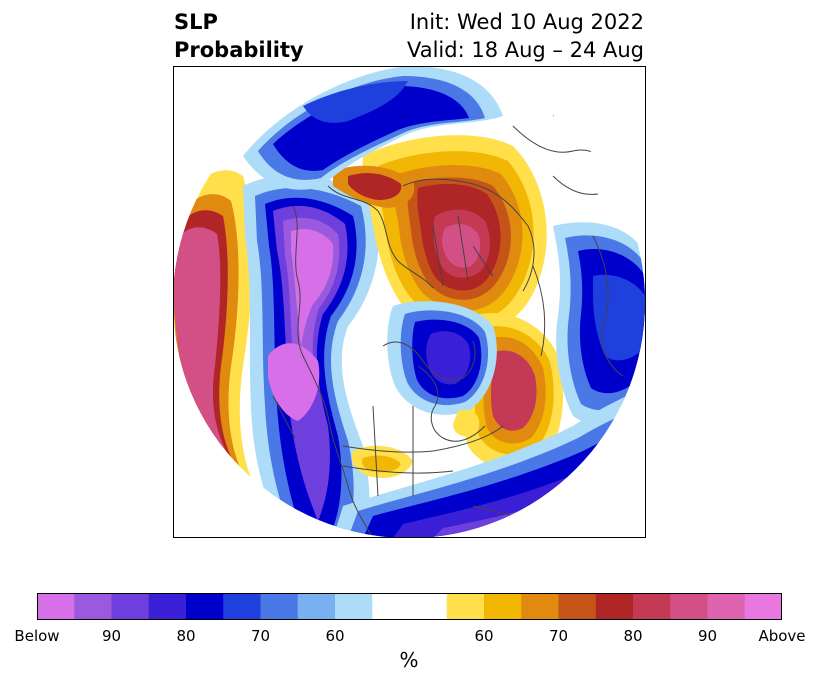 Image resolution: width=819 pixels, height=686 pixels. I want to click on probability-colorbar, so click(409, 606).